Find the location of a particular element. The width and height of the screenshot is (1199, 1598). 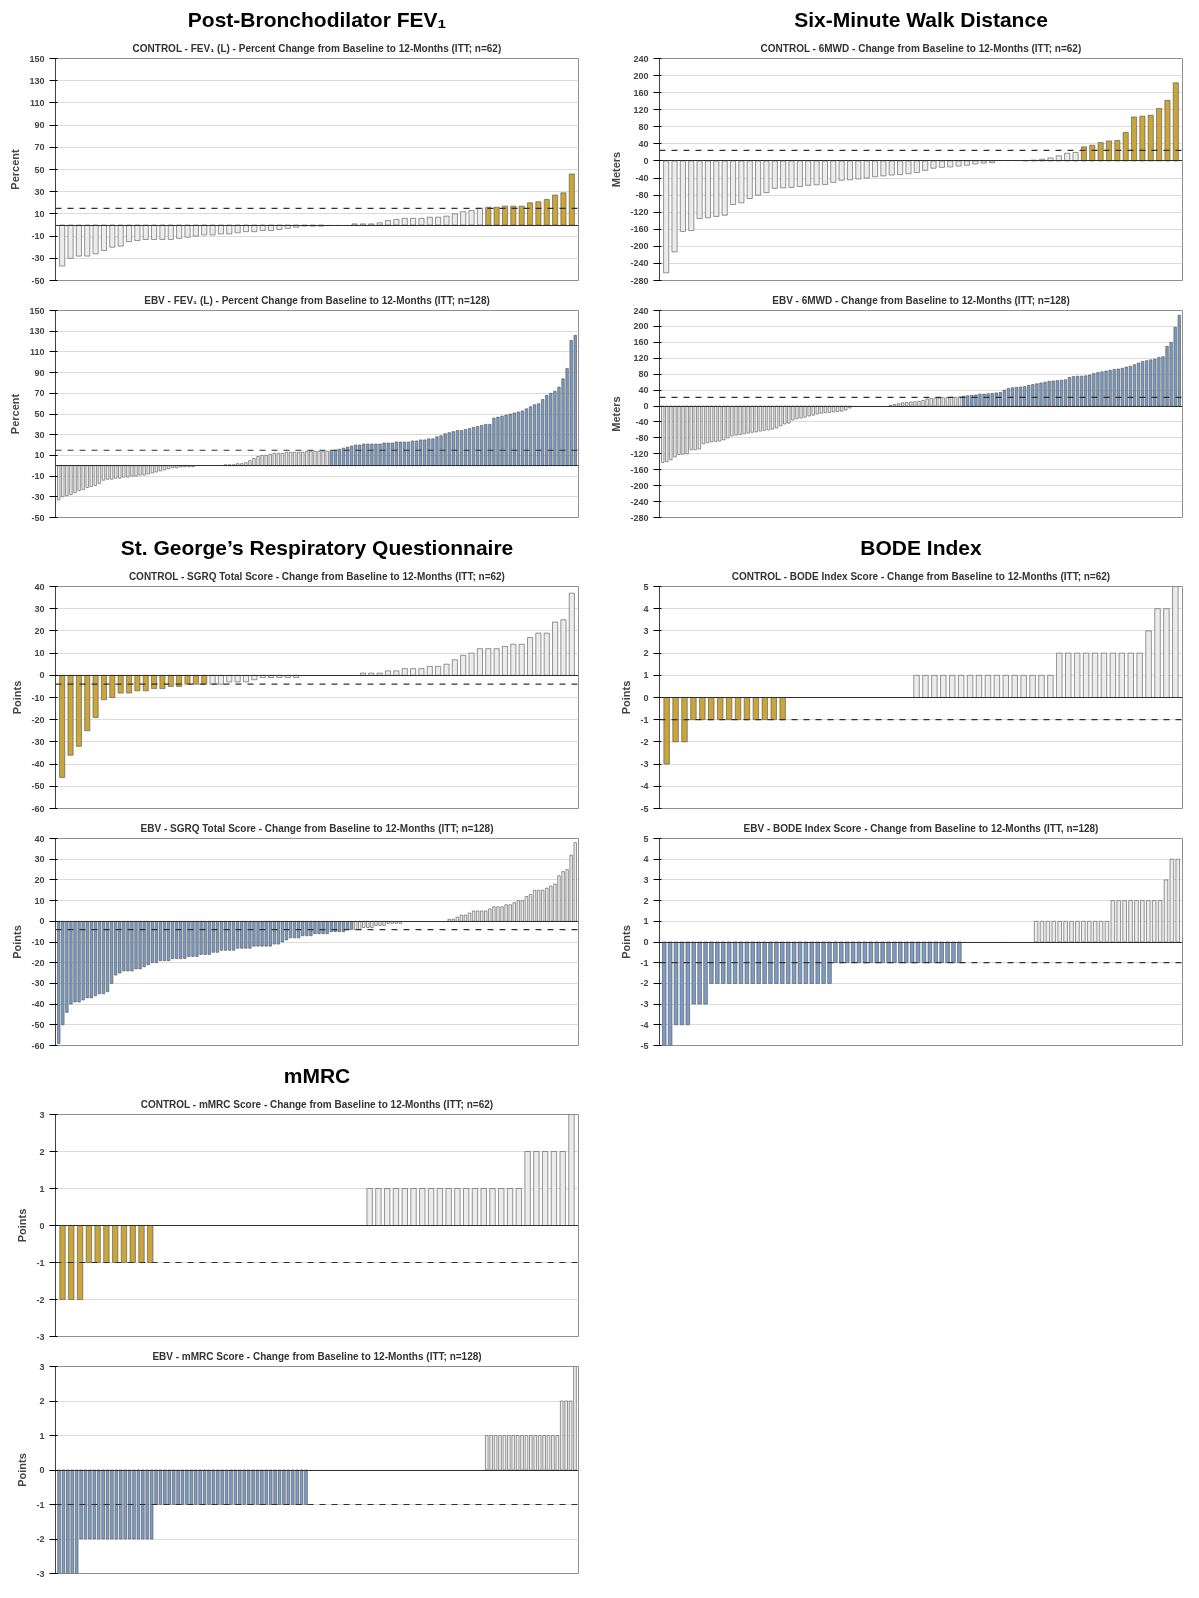

y-tick-label: 200 is located at coordinates (641, 326).